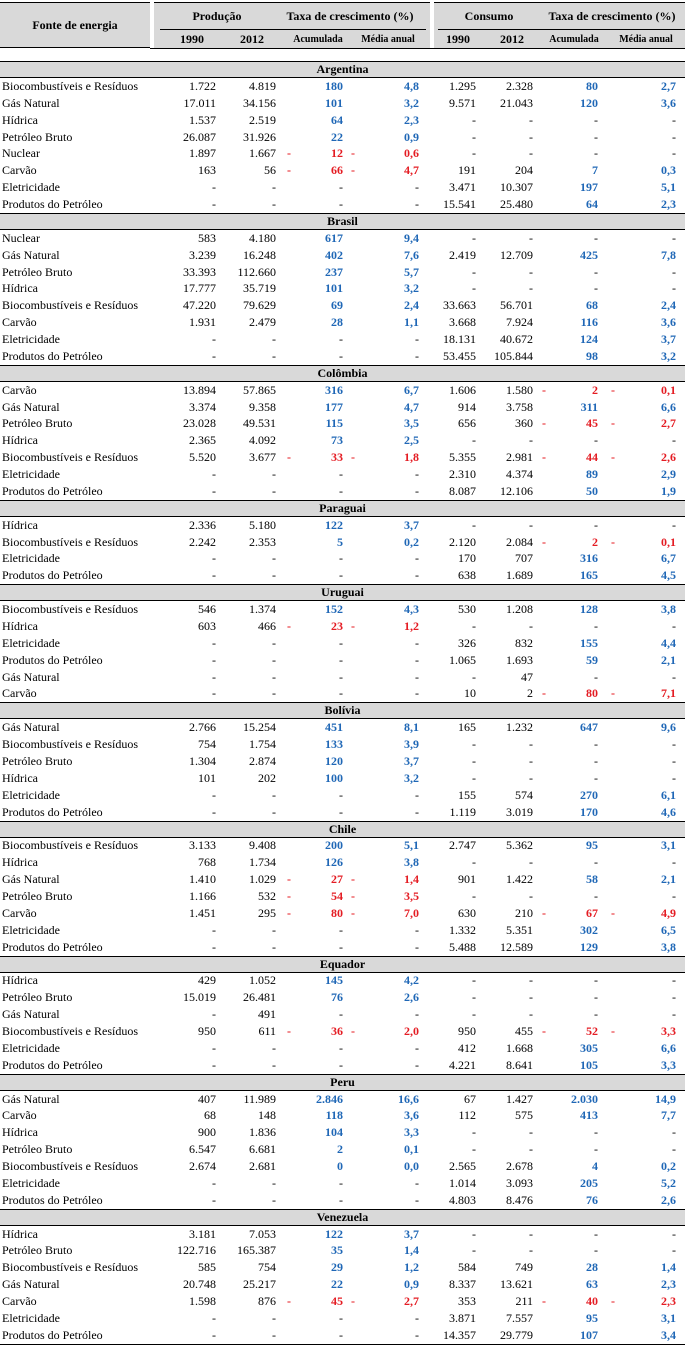  Describe the element at coordinates (612, 16) in the screenshot. I see `header-taxa-consumo: Taxa de crescimento (%)` at that location.